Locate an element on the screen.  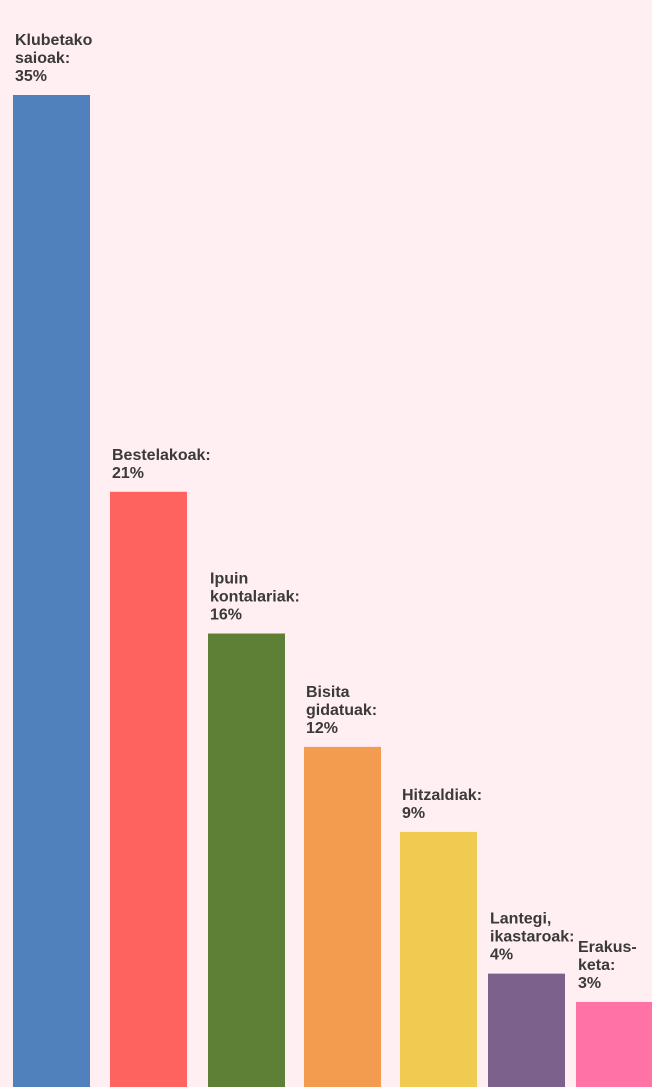
data-label-line: ikastaroak: is located at coordinates (532, 937).